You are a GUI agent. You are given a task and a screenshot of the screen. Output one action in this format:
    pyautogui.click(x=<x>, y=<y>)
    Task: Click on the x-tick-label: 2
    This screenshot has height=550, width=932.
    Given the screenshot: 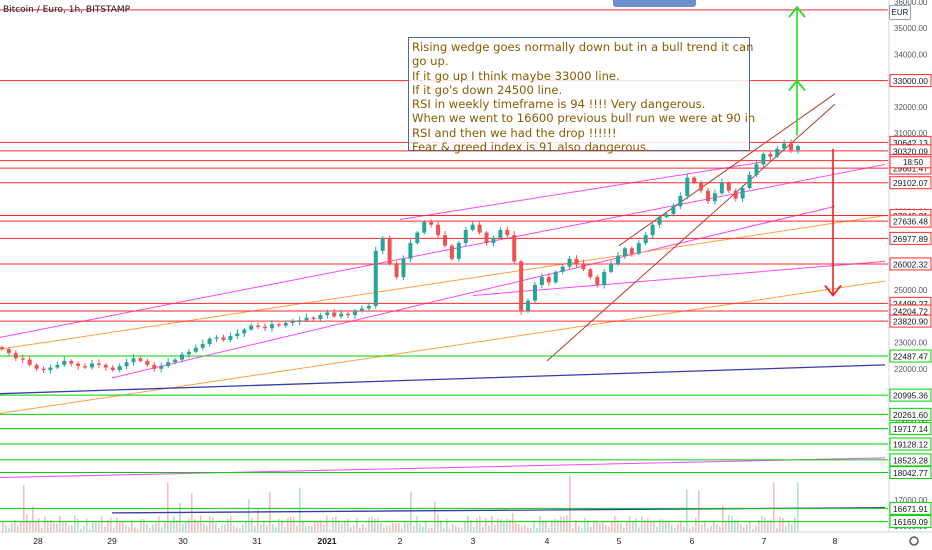 What is the action you would take?
    pyautogui.click(x=400, y=541)
    